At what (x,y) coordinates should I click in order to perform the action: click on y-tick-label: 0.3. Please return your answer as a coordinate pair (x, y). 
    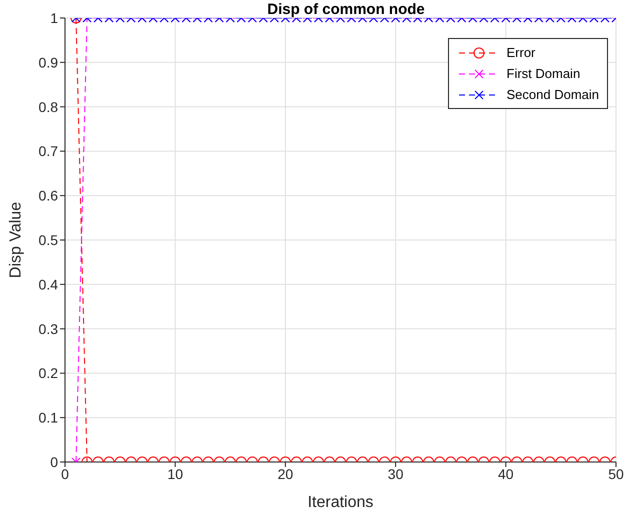
    Looking at the image, I should click on (48, 328).